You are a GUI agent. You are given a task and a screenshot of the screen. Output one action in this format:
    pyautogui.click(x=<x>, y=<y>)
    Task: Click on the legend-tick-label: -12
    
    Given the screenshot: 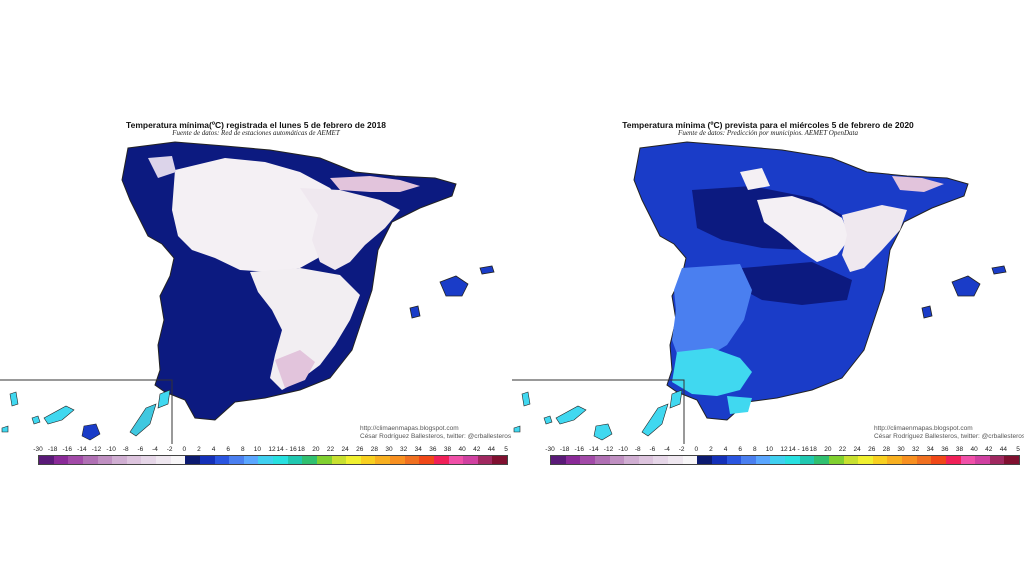 What is the action you would take?
    pyautogui.click(x=608, y=449)
    